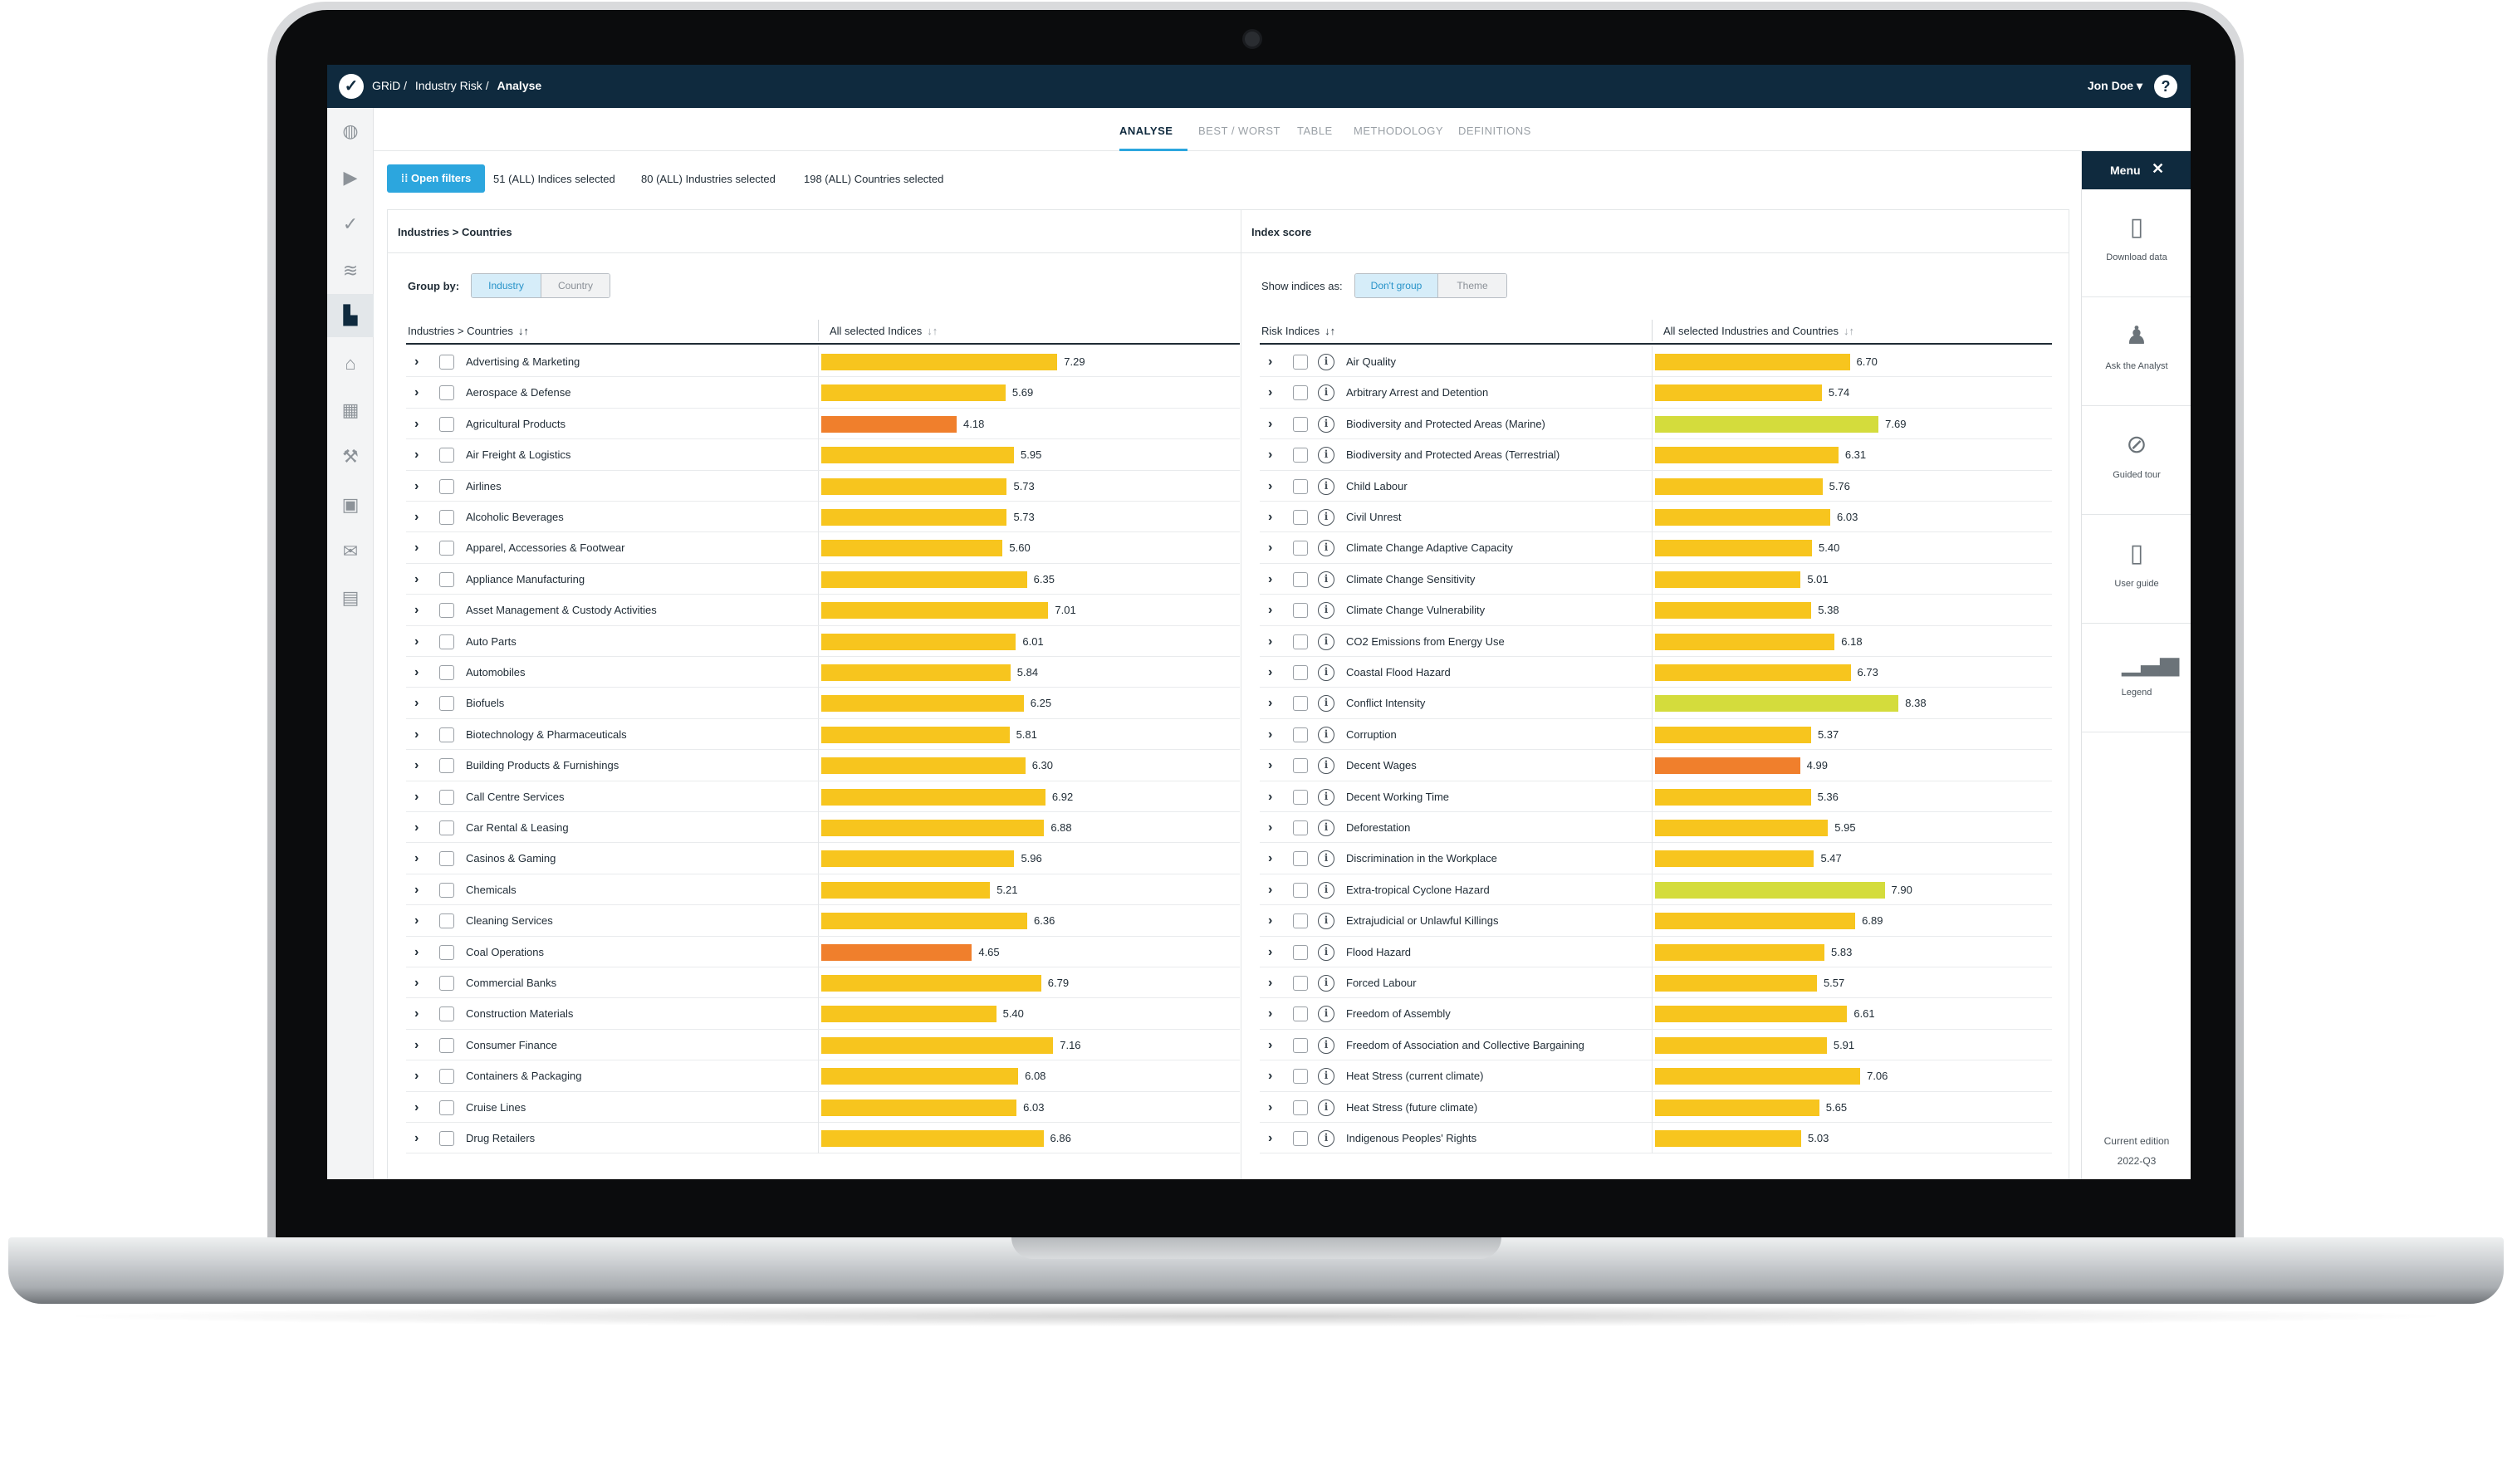 This screenshot has width=2512, height=1484. Describe the element at coordinates (1315, 131) in the screenshot. I see `tab-table: TABLE` at that location.